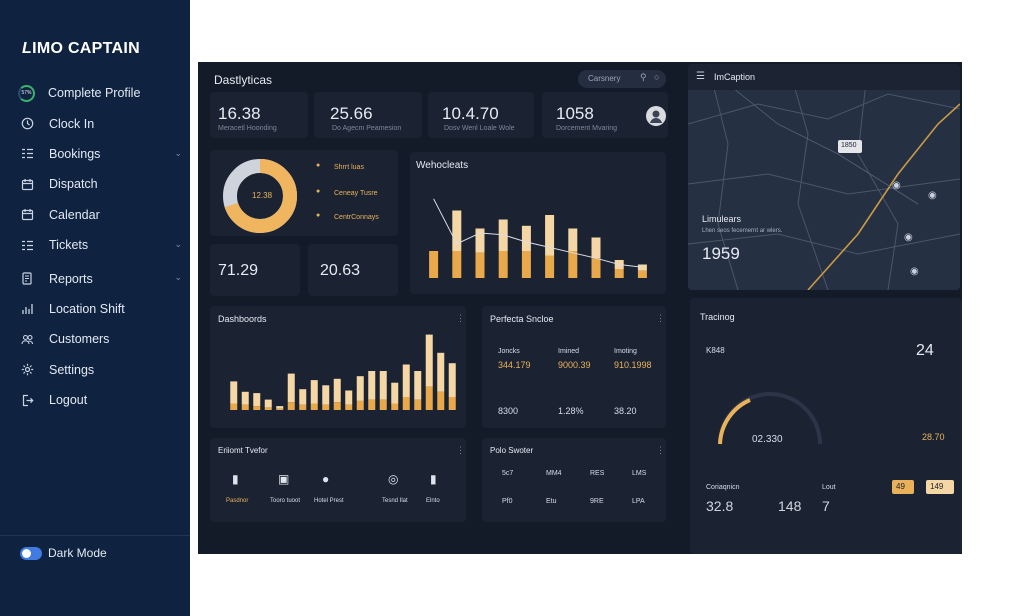 The width and height of the screenshot is (1024, 616). Describe the element at coordinates (27, 370) in the screenshot. I see `gear-icon` at that location.